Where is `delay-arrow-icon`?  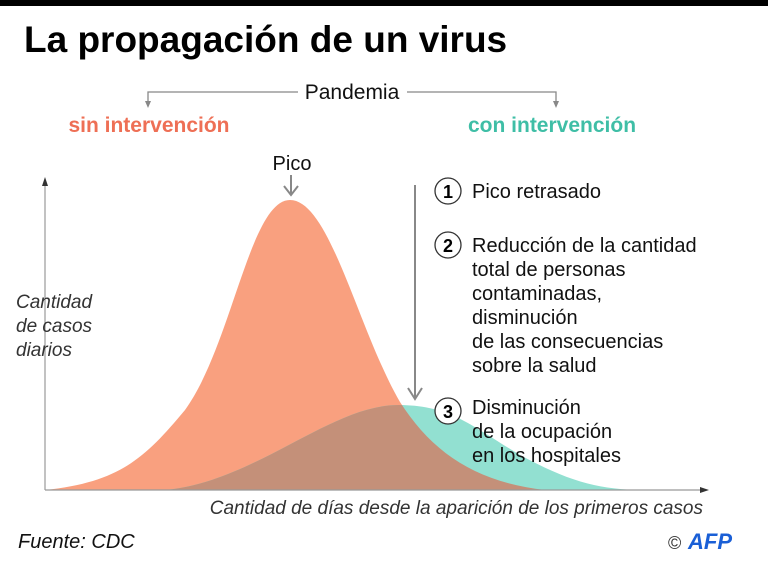
delay-arrow-icon is located at coordinates (415, 293).